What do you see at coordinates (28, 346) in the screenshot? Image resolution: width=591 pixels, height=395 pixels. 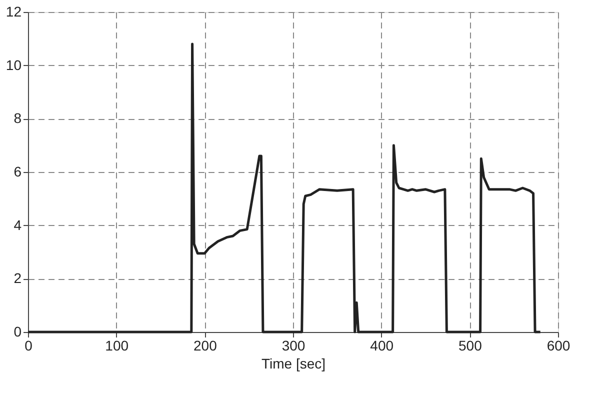 I see `x-tick-label: 0` at bounding box center [28, 346].